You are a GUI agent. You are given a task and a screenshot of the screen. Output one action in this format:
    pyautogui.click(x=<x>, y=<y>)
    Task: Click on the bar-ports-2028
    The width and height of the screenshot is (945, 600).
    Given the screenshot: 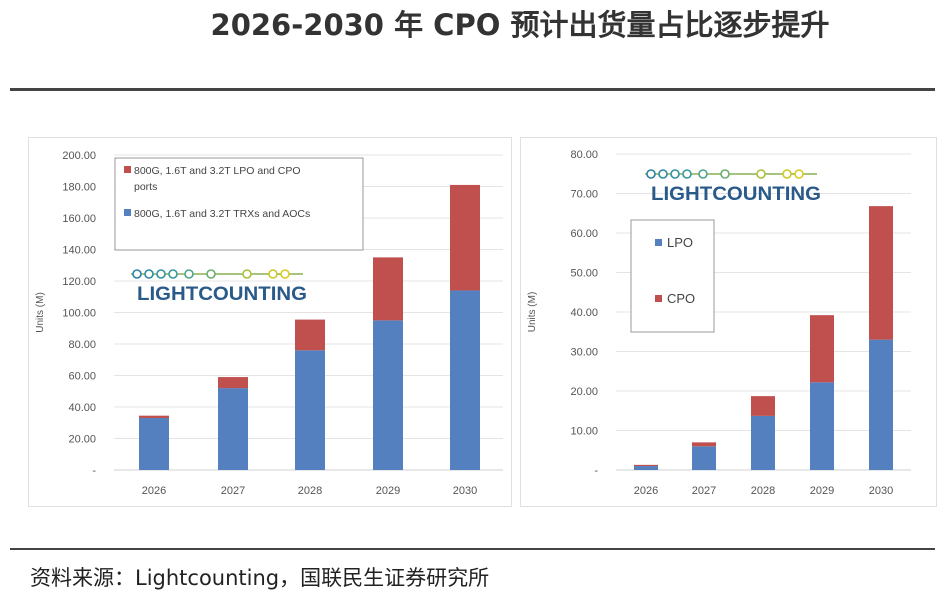 What is the action you would take?
    pyautogui.click(x=310, y=335)
    